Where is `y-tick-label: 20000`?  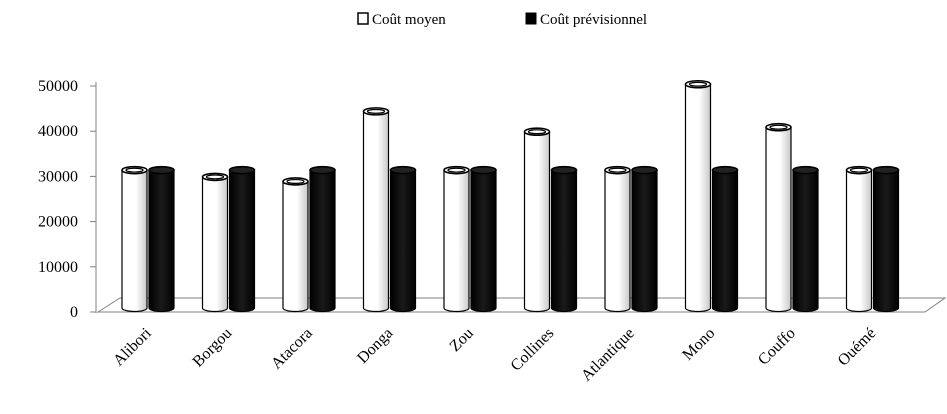 y-tick-label: 20000 is located at coordinates (58, 222).